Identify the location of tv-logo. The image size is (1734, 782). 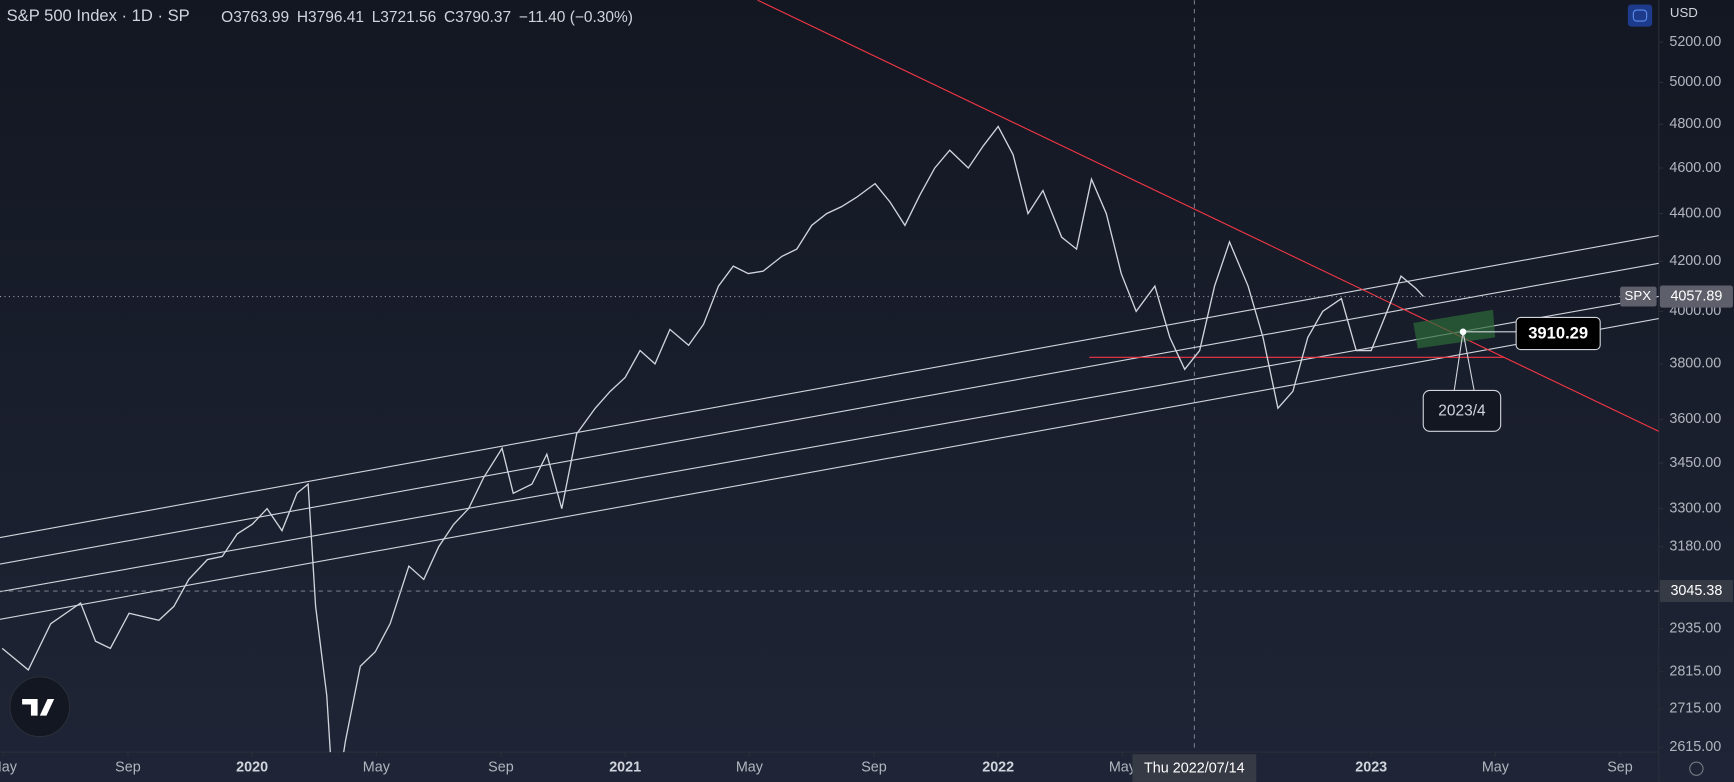
(40, 707).